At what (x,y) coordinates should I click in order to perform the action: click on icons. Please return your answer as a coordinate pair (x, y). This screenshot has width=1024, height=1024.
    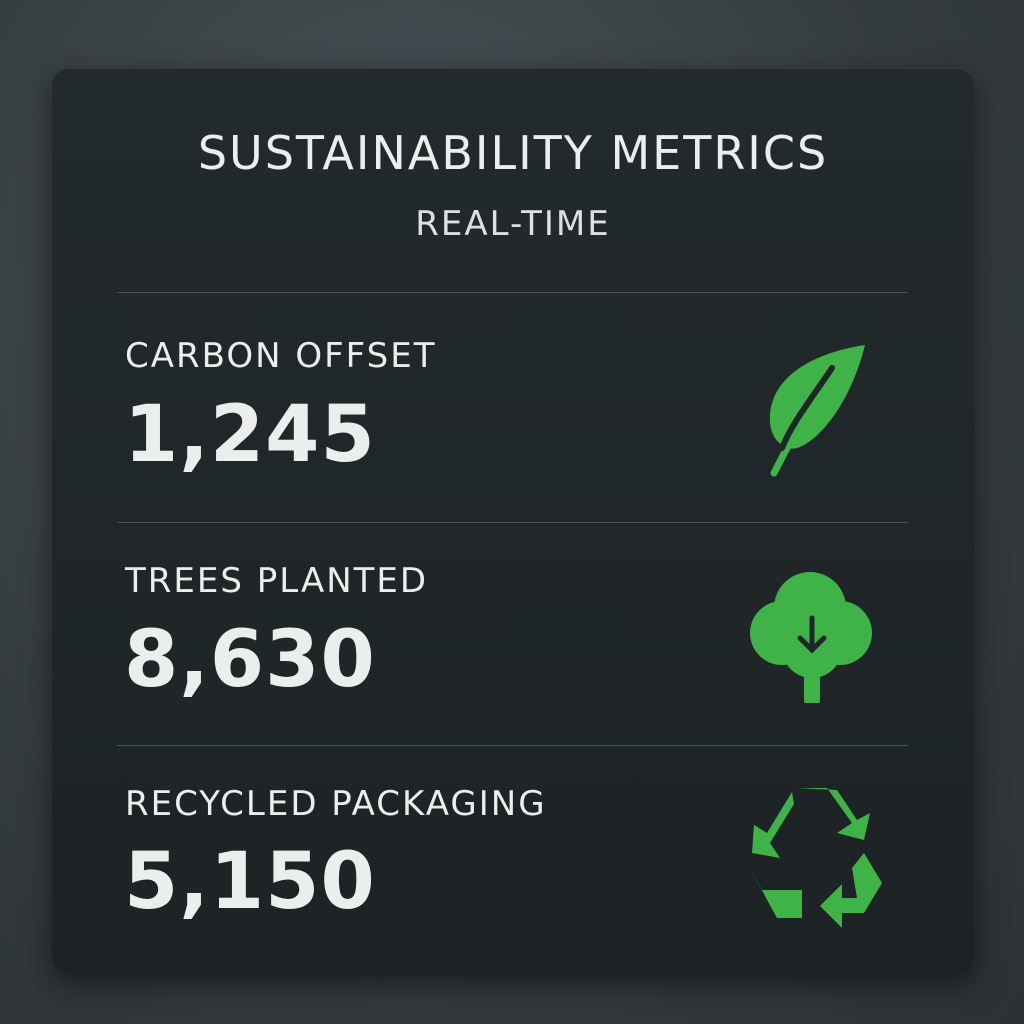
    Looking at the image, I should click on (814, 636).